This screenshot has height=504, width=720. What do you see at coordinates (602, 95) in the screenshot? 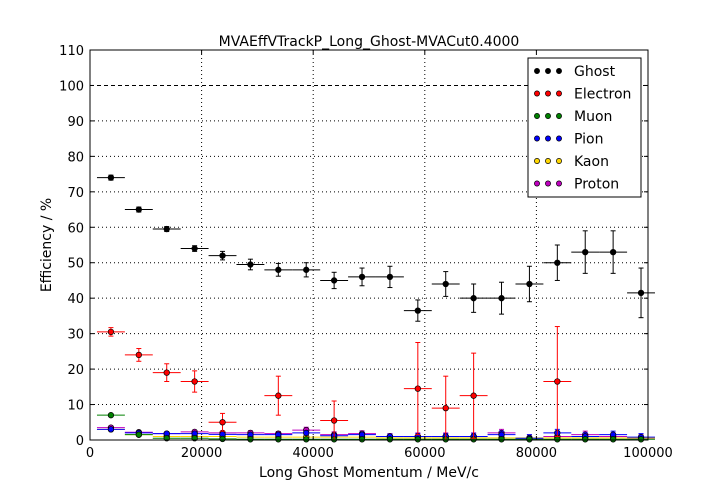
I see `legend-label-electron: Electron` at bounding box center [602, 95].